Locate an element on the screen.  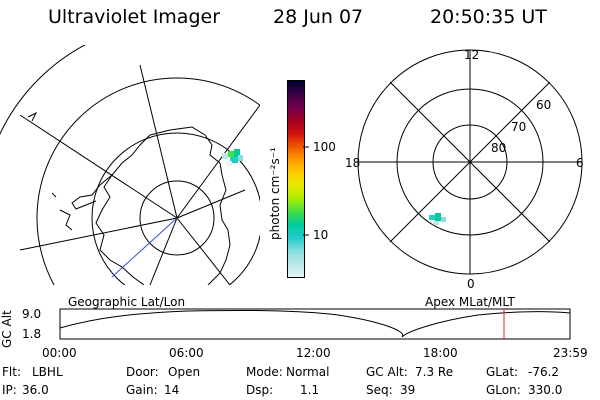
gcalt-value: 7.3 Re is located at coordinates (434, 372).